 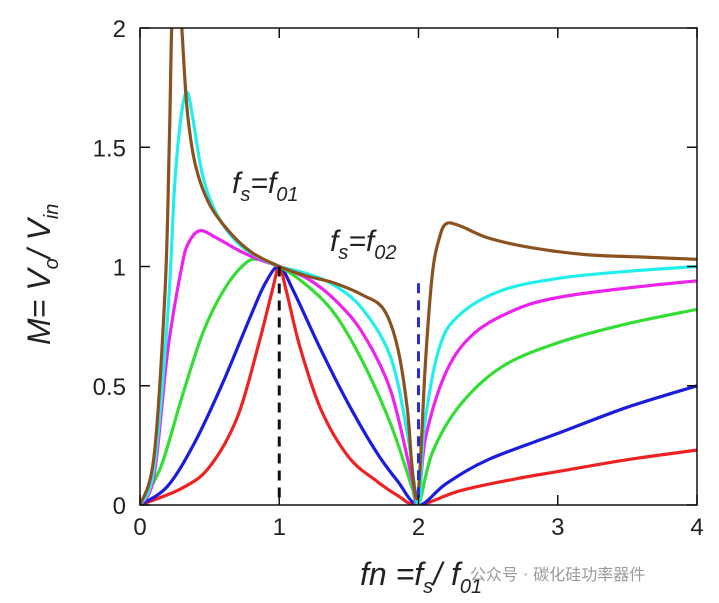 What do you see at coordinates (348, 385) in the screenshot?
I see `reference-lines` at bounding box center [348, 385].